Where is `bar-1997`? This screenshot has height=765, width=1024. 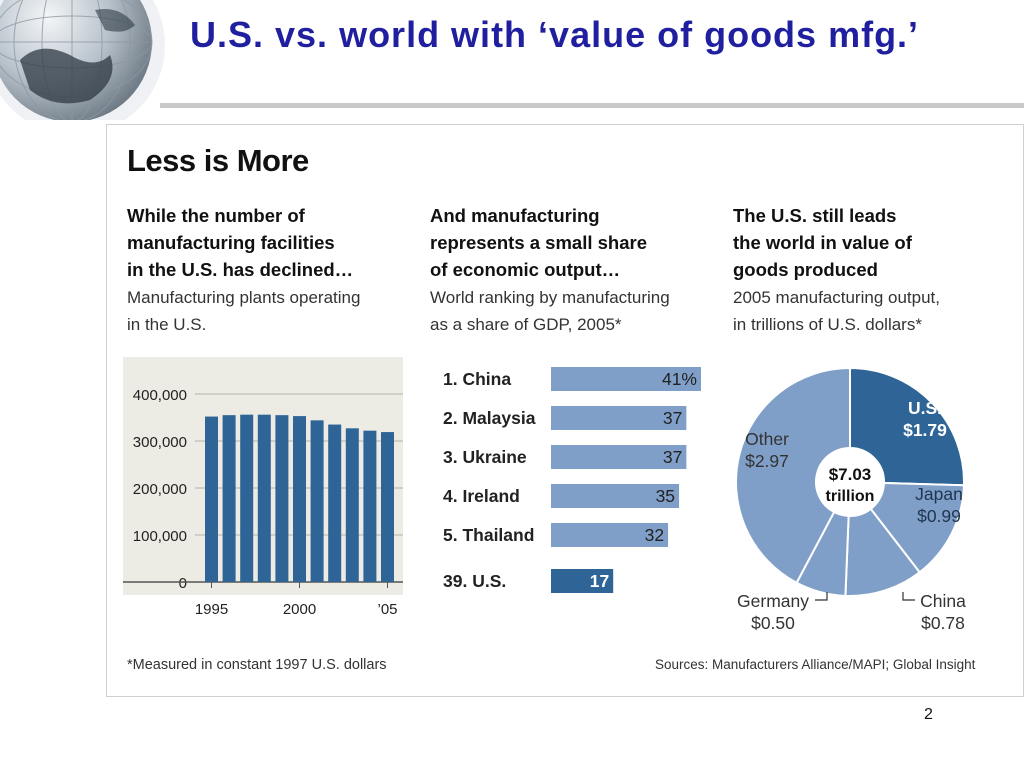 bar-1997 is located at coordinates (247, 498).